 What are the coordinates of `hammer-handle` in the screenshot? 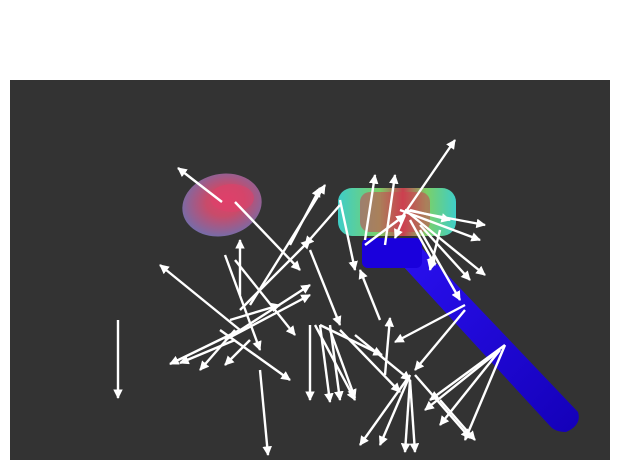 It's located at (470, 335).